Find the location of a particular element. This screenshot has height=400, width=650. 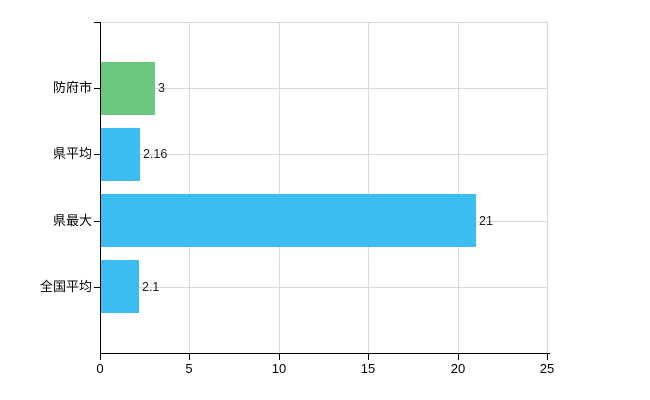

x-tick-label: 5 is located at coordinates (189, 368).